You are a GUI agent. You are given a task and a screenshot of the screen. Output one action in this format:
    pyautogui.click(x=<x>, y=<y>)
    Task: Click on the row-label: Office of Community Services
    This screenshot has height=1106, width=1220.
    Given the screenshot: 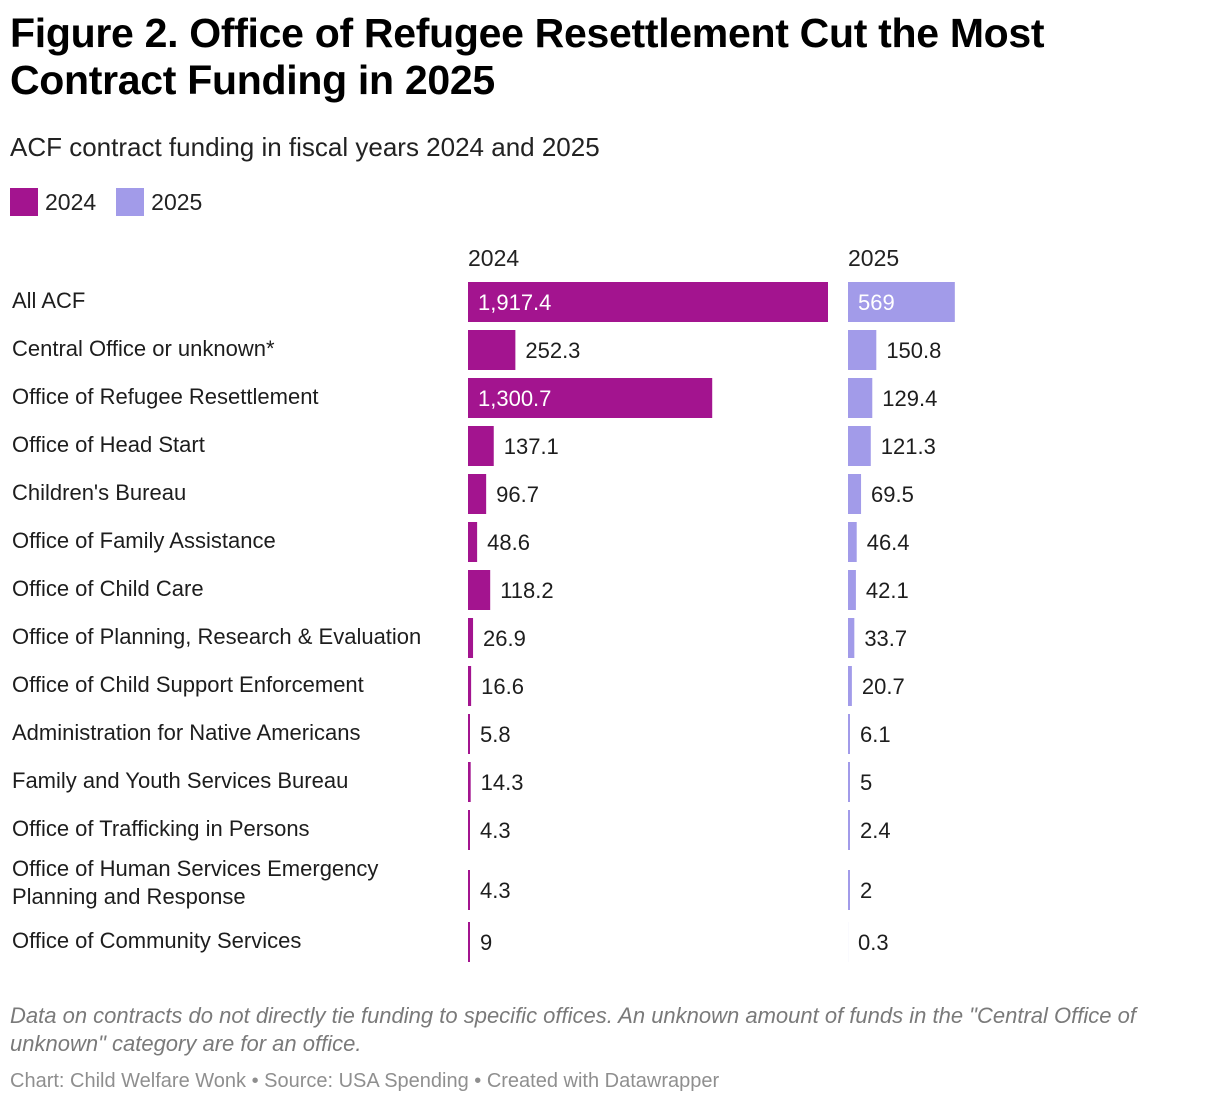 What is the action you would take?
    pyautogui.click(x=156, y=940)
    